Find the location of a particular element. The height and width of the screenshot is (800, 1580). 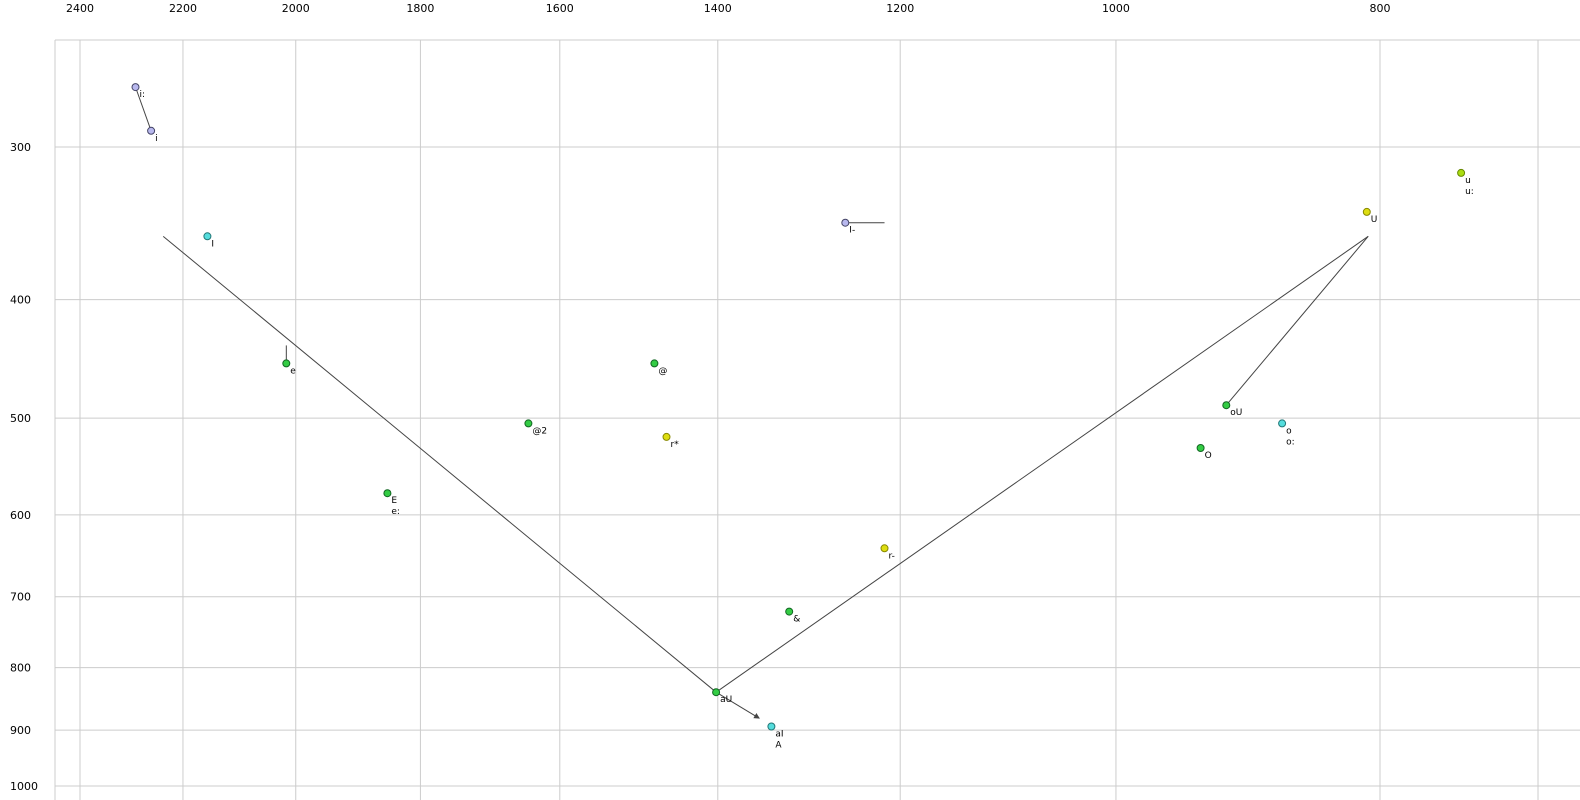

x-tick-label: 2000 is located at coordinates (296, 8).